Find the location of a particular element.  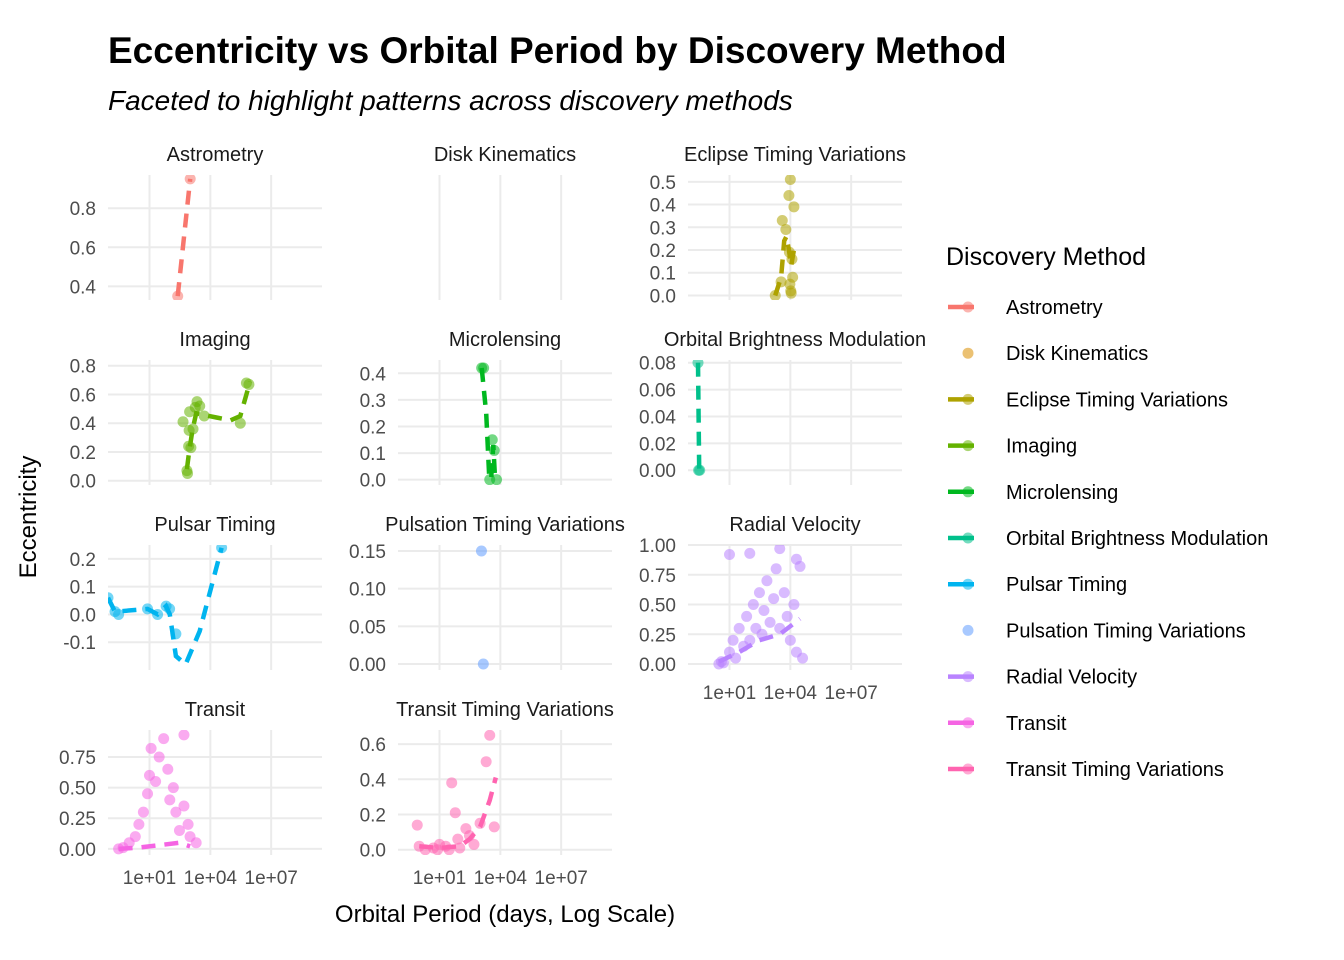

strip-label-orbital-brightness-modulation: Orbital Brightness Modulation is located at coordinates (795, 340).